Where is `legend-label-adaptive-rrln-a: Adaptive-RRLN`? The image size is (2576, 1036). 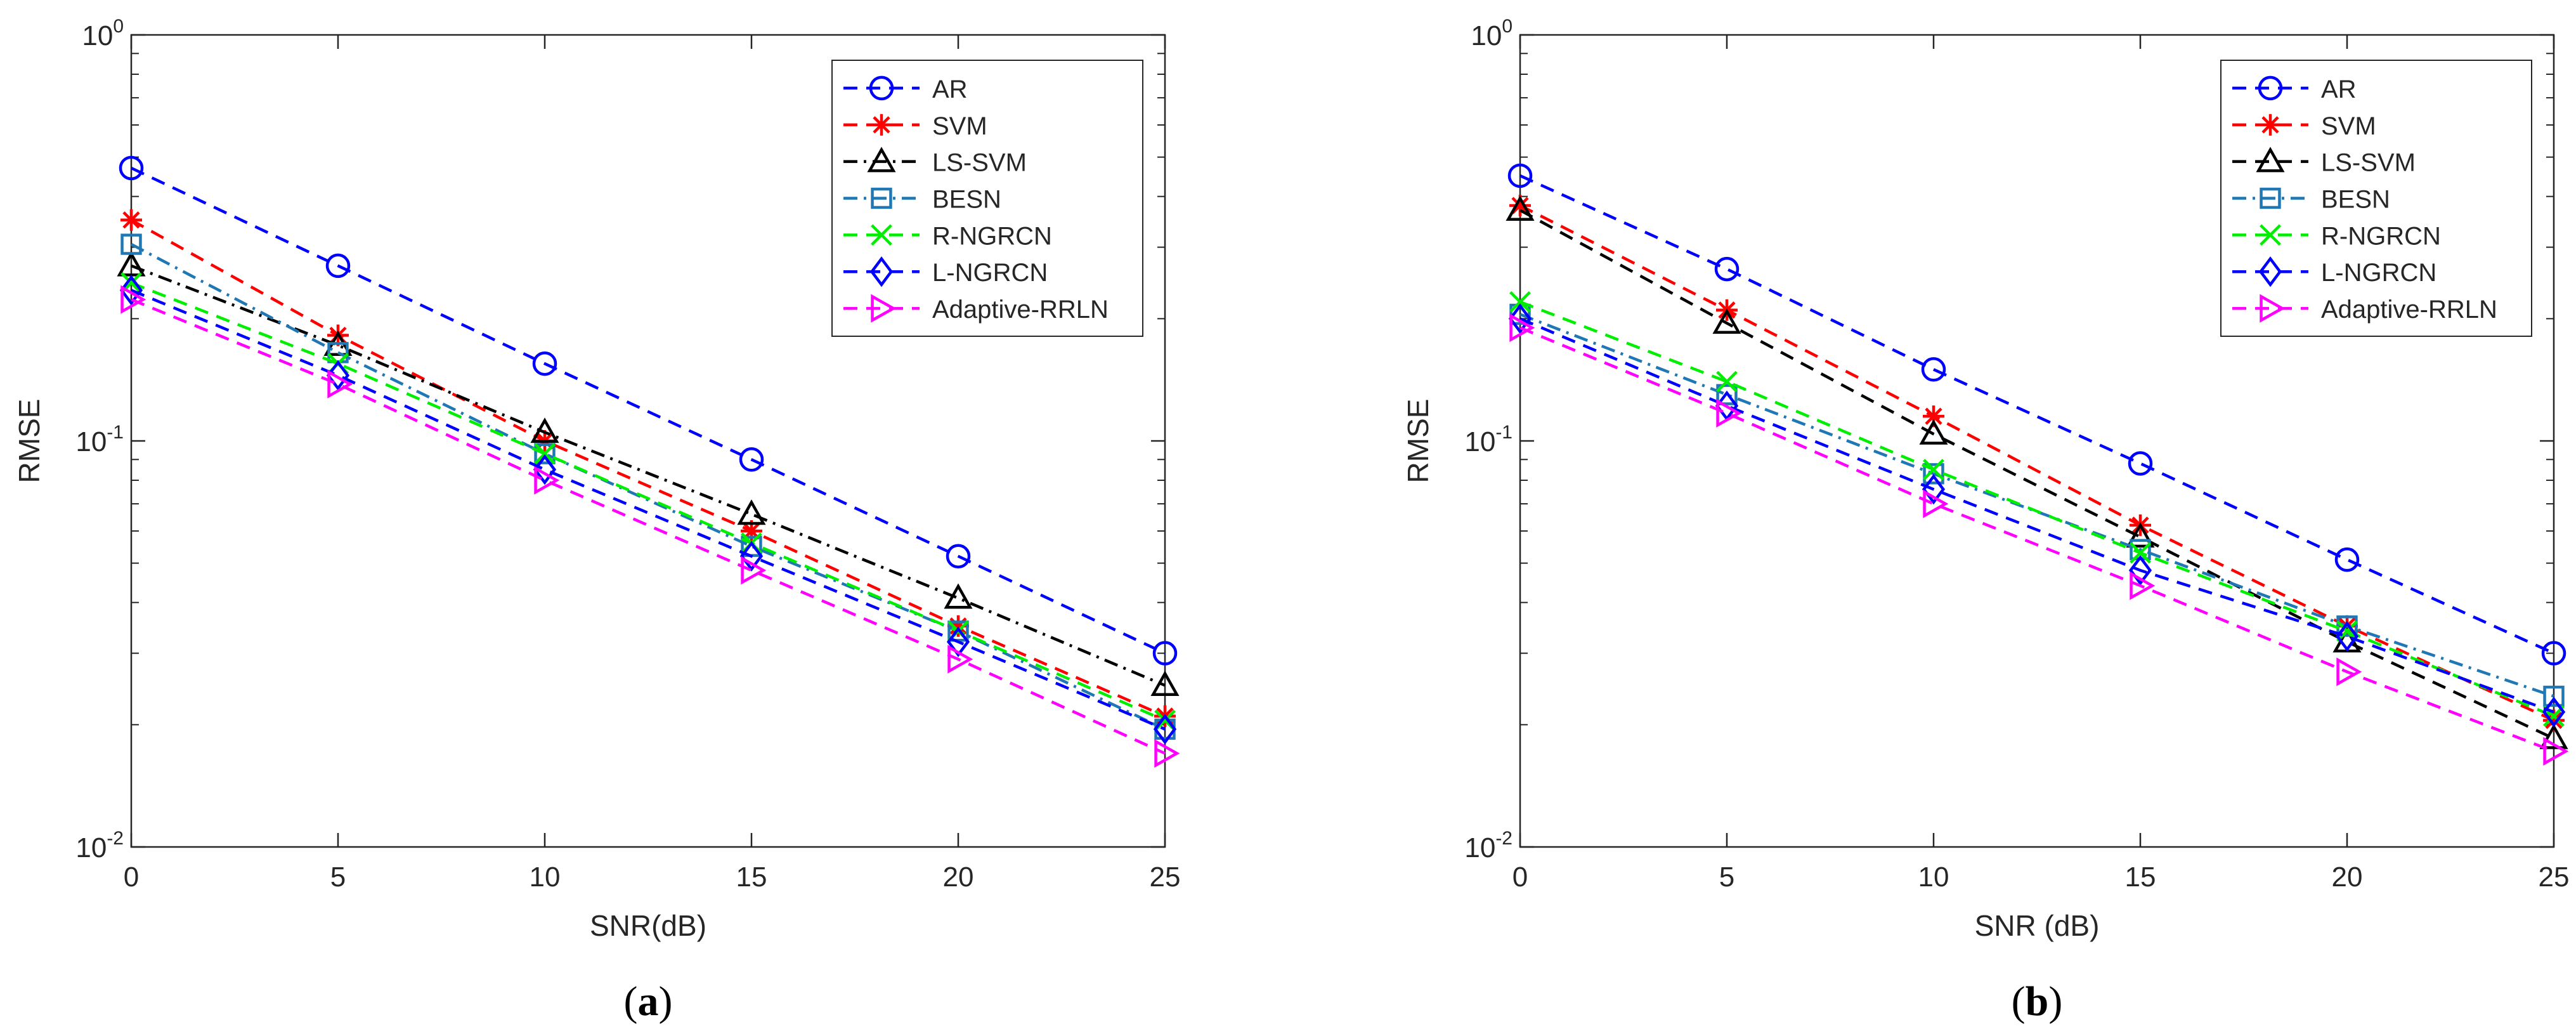 legend-label-adaptive-rrln-a: Adaptive-RRLN is located at coordinates (1021, 310).